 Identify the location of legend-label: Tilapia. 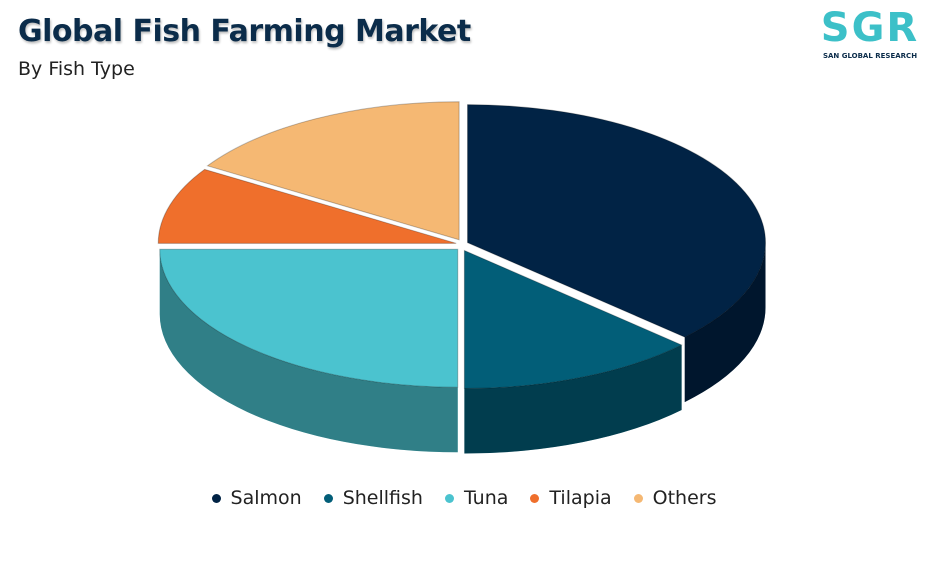
(580, 498).